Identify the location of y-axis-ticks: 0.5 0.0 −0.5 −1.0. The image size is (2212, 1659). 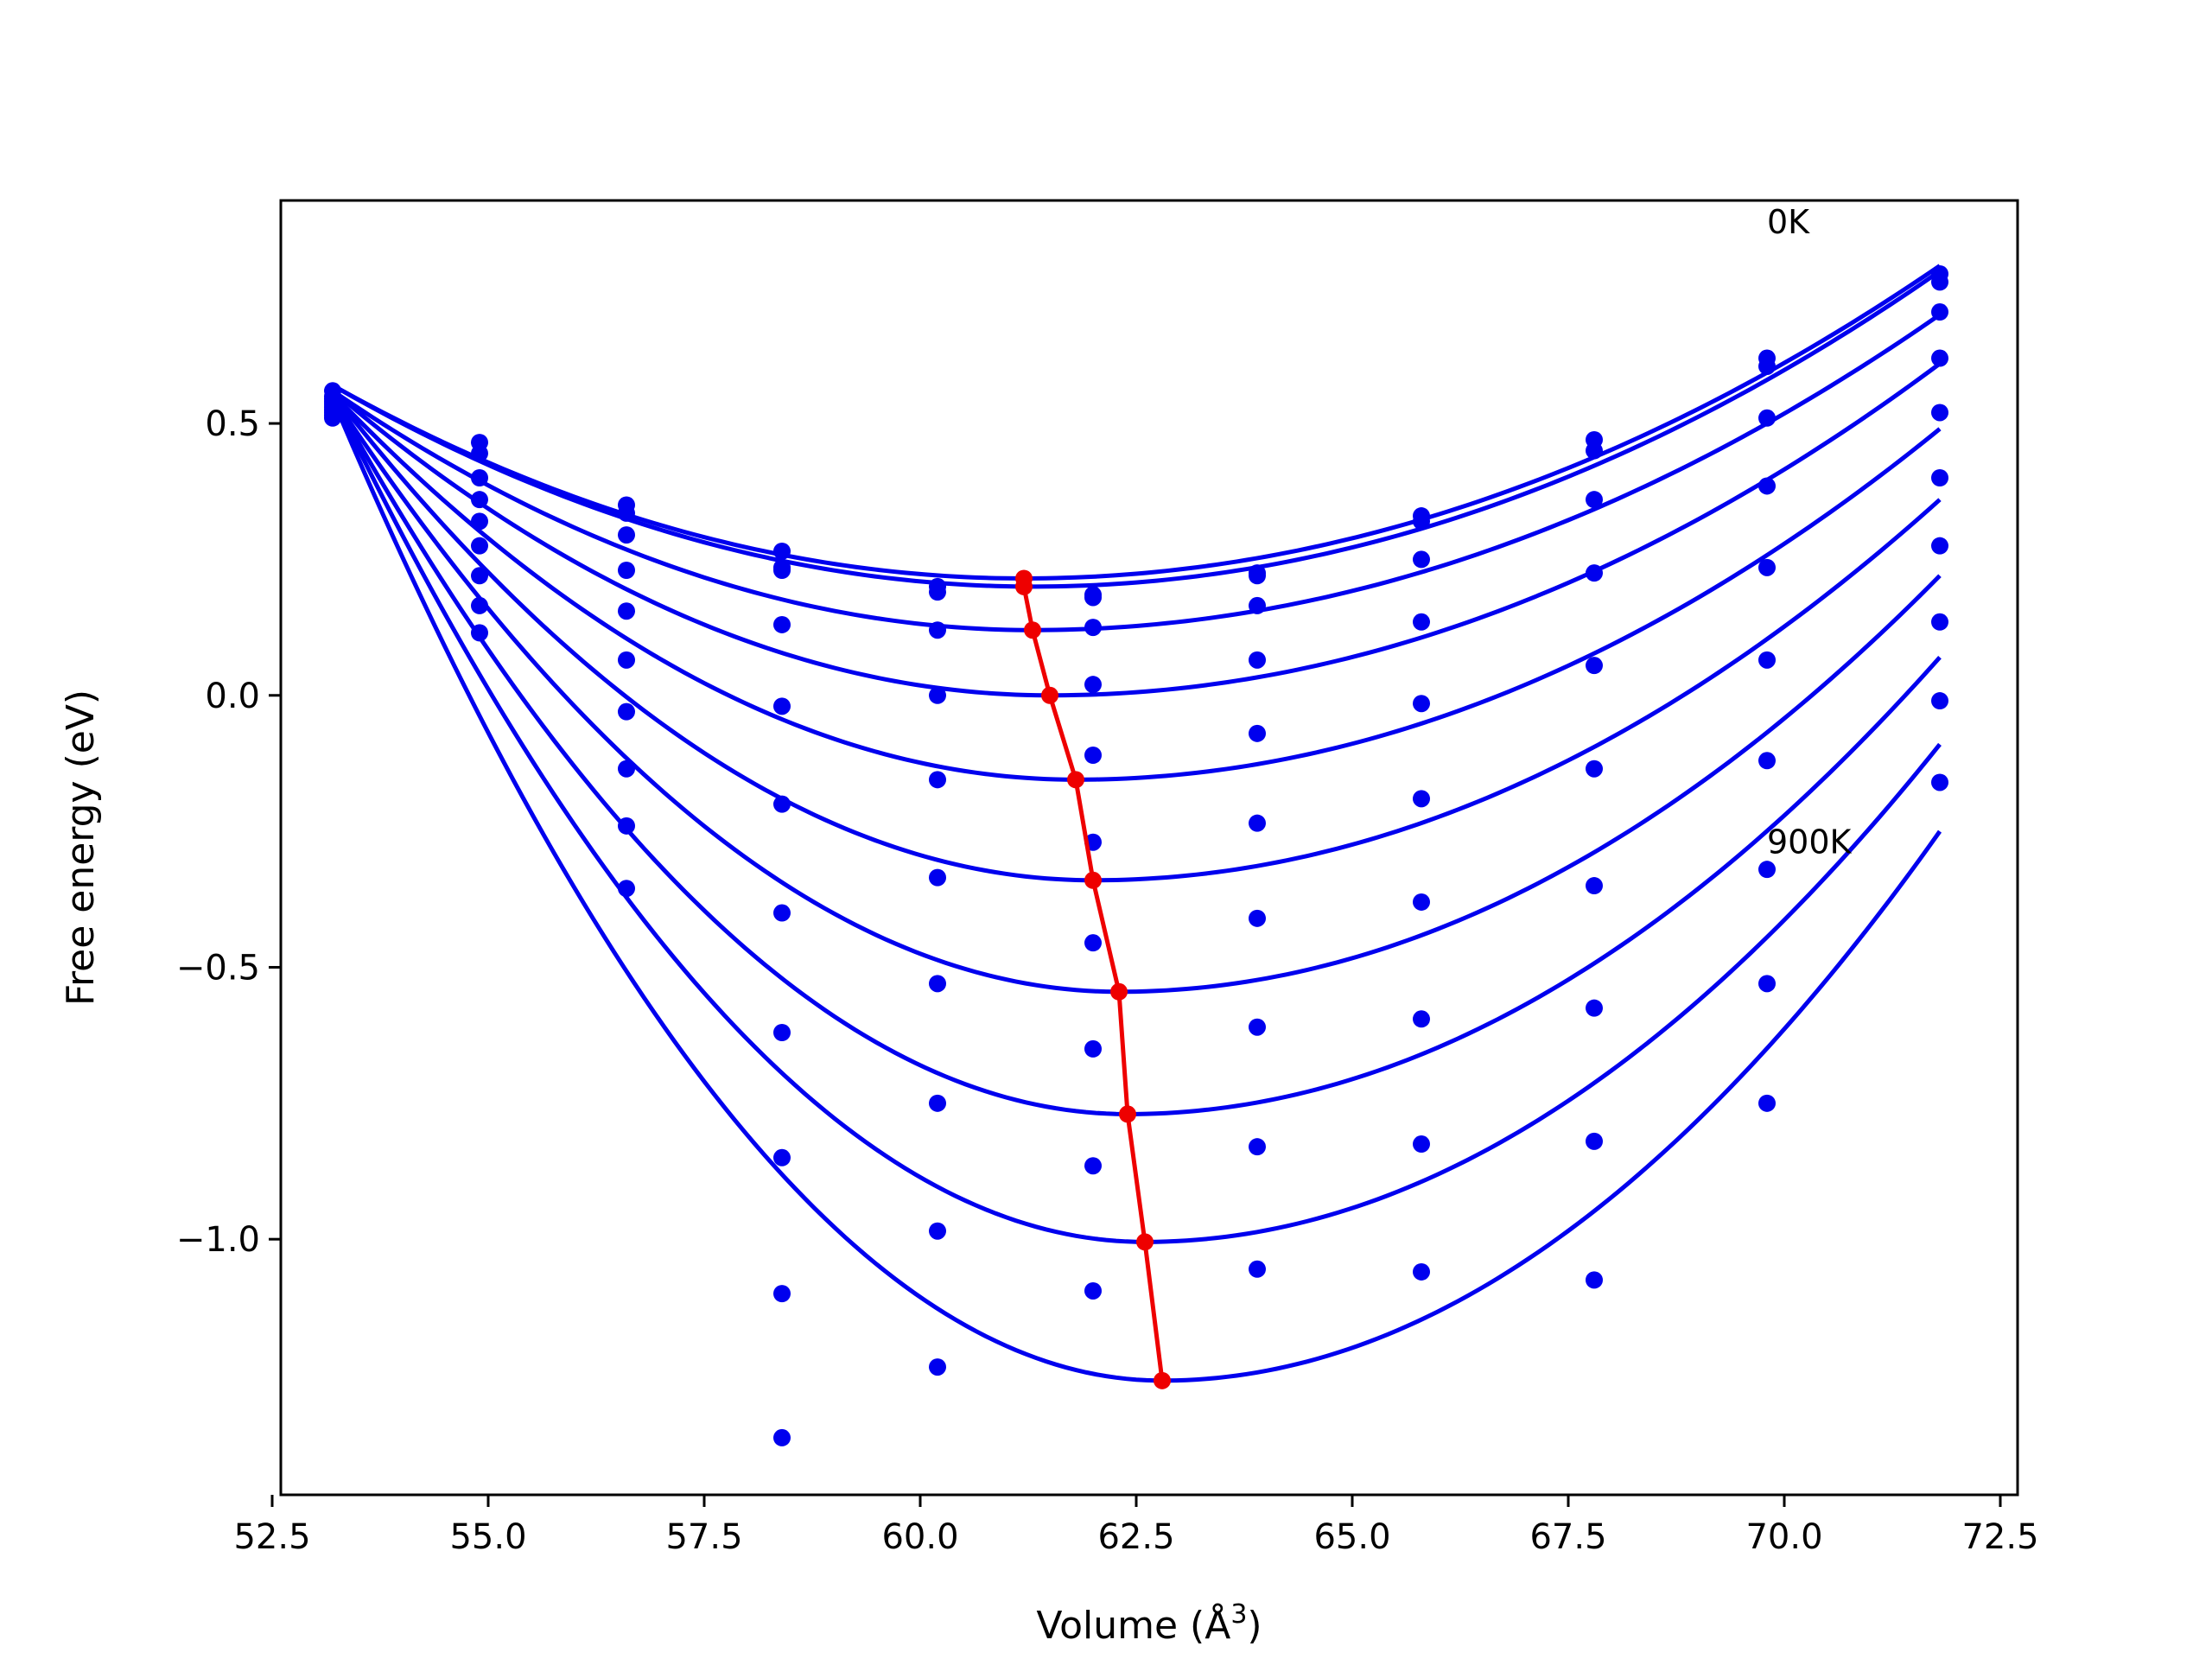
(229, 832).